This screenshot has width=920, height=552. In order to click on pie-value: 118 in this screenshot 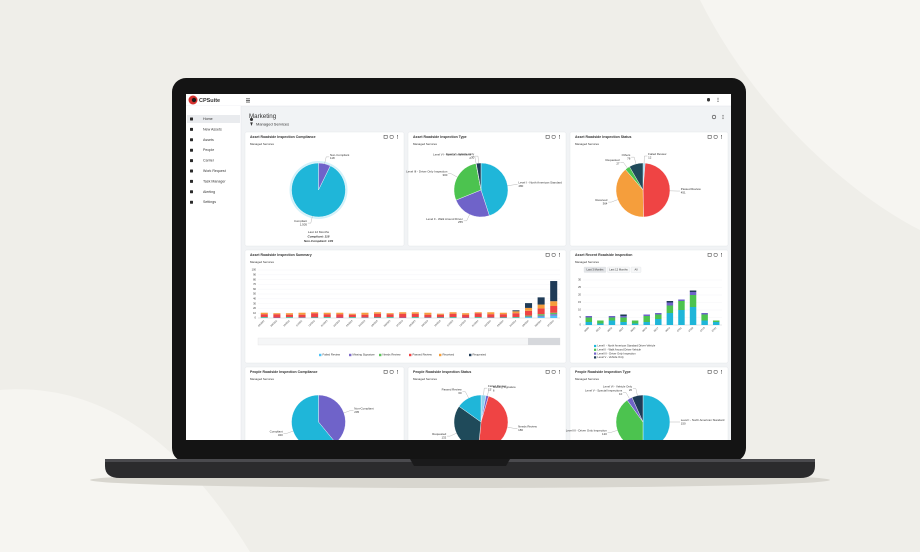, I will do `click(332, 158)`.